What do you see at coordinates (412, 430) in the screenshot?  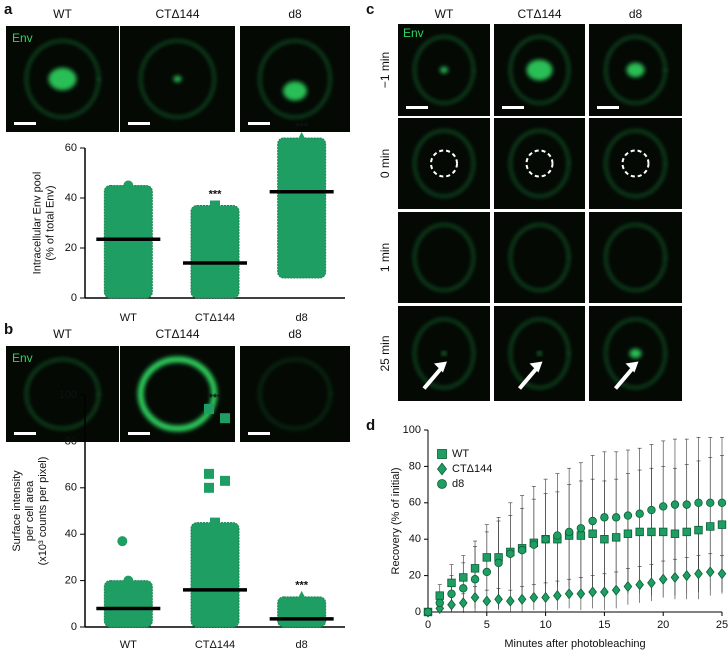 I see `y-tick-label: 100` at bounding box center [412, 430].